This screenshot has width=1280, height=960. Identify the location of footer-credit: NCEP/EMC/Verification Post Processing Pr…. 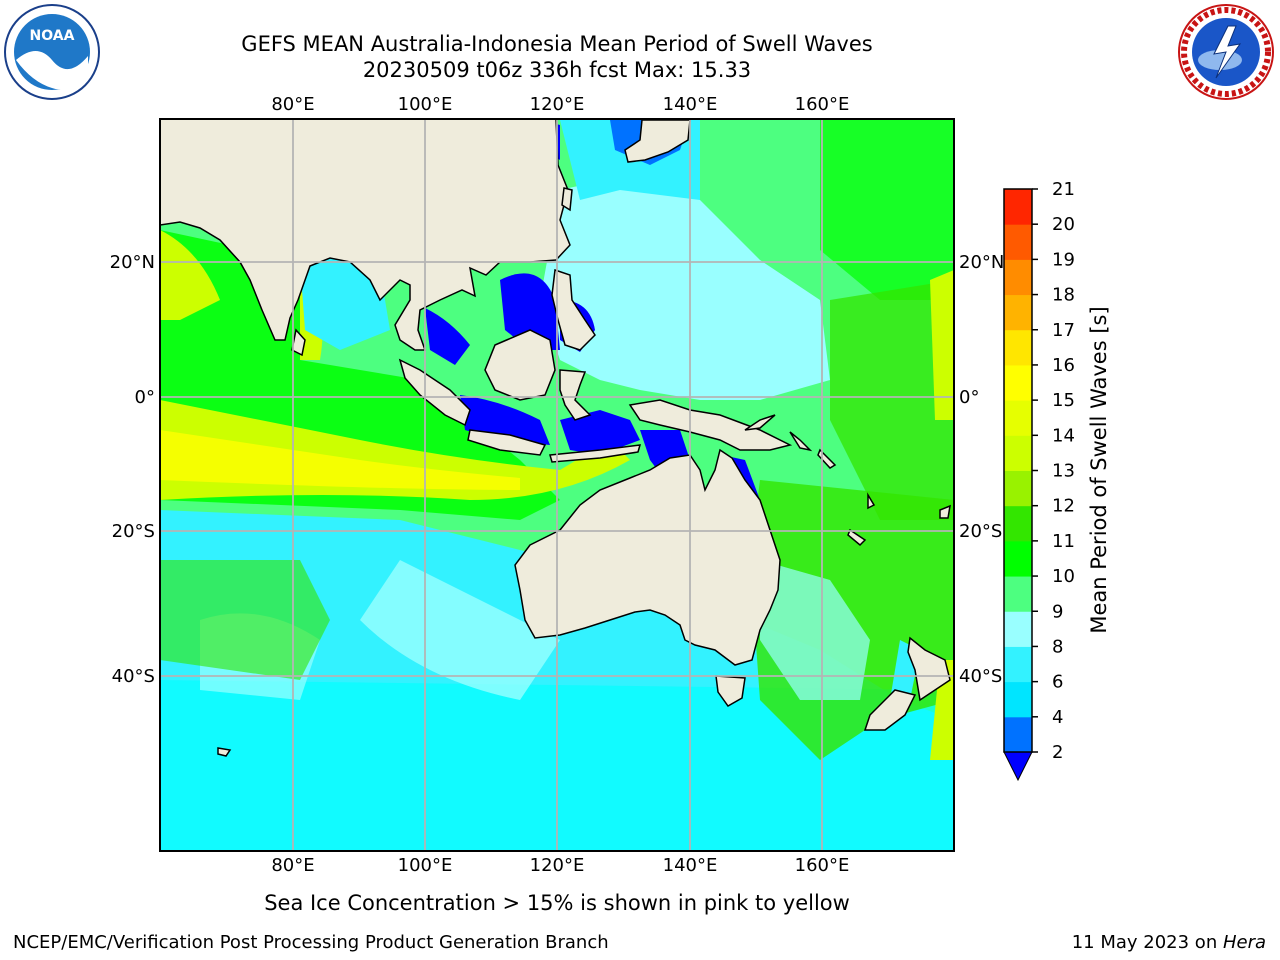
(311, 942).